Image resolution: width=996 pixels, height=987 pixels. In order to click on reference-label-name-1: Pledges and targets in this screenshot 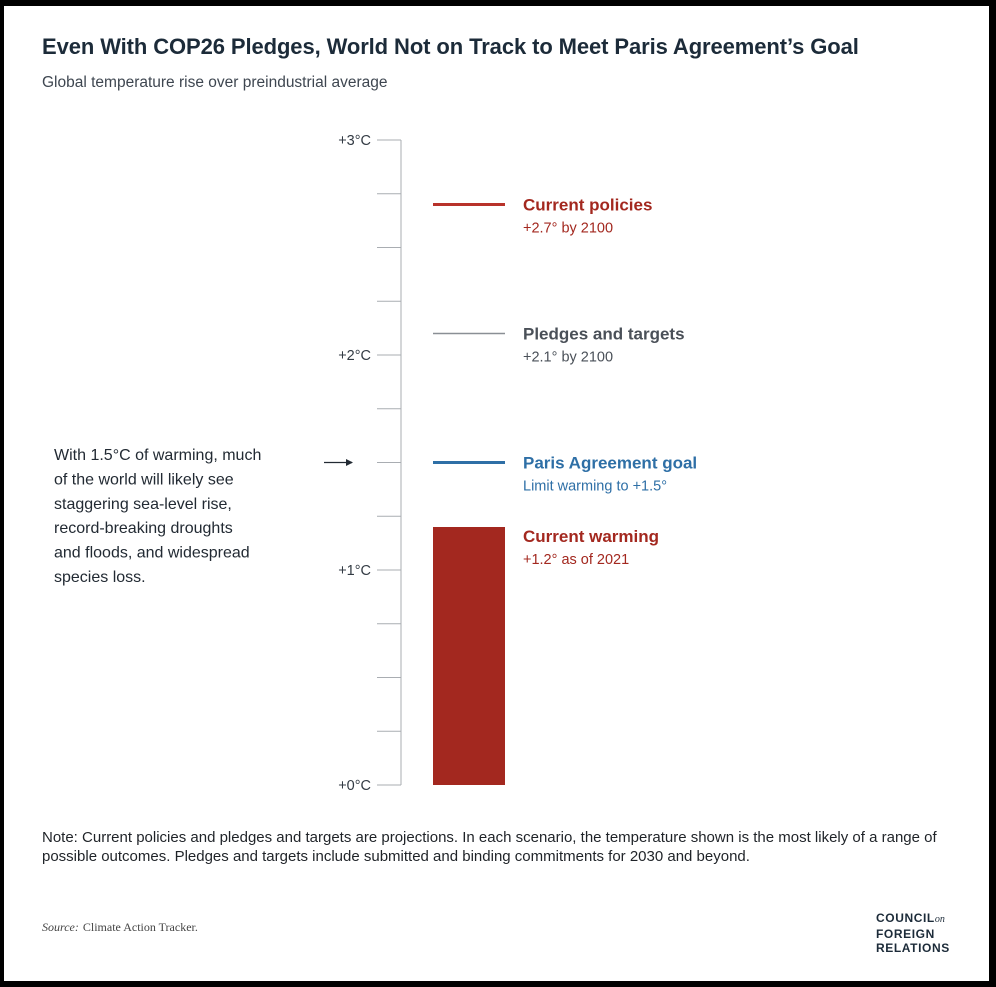, I will do `click(604, 334)`.